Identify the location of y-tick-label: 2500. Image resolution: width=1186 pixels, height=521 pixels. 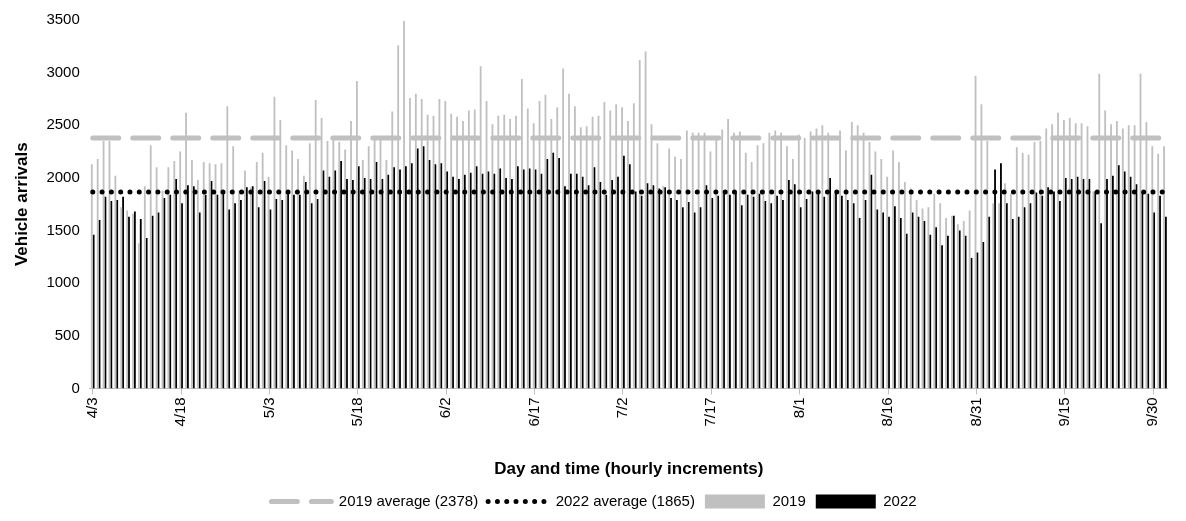
(63, 124).